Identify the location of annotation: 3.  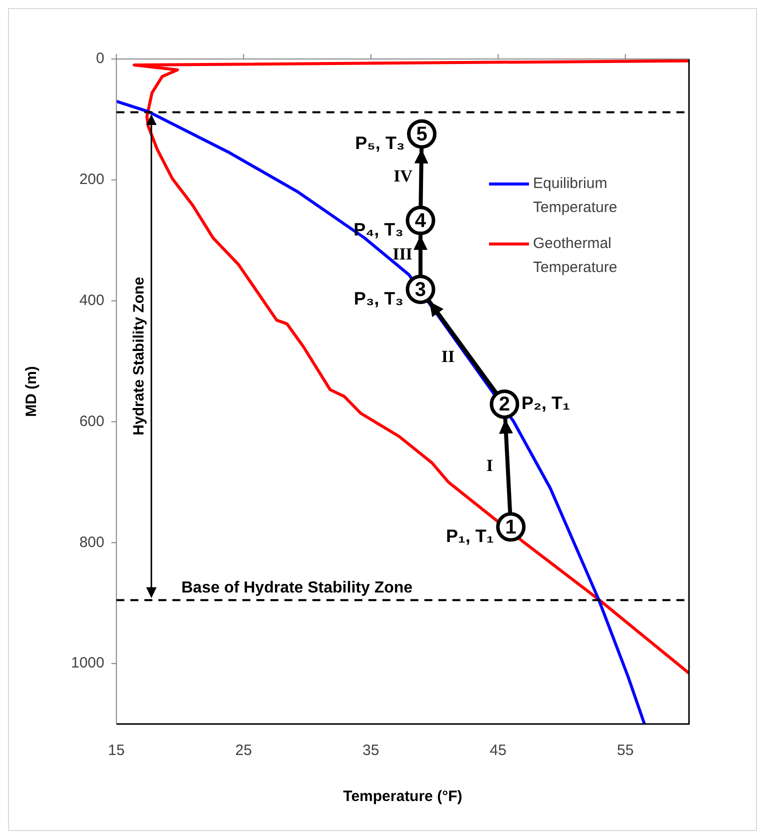
(420, 289).